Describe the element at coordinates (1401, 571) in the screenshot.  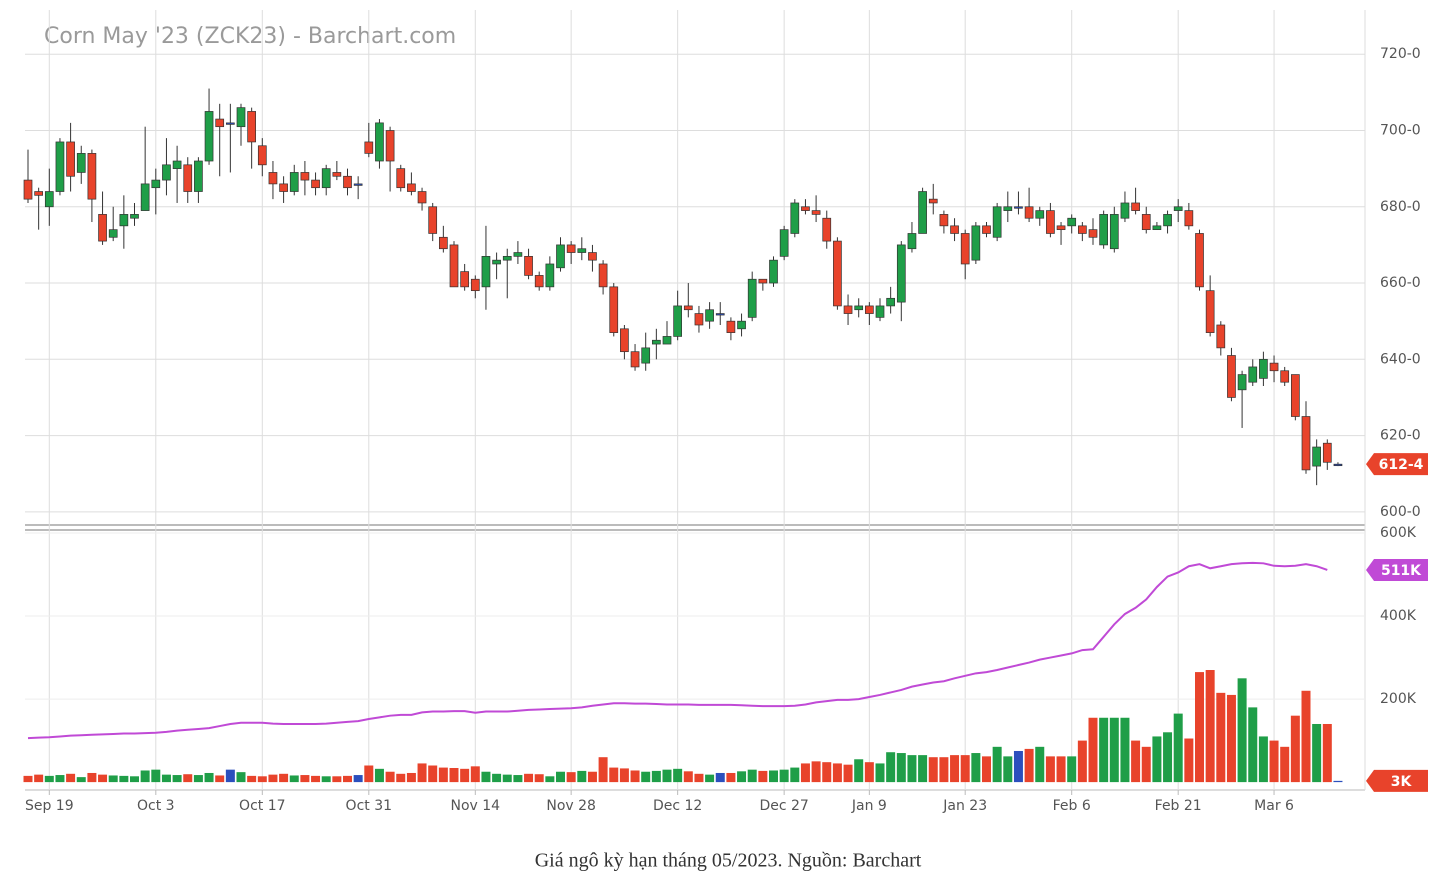
I see `open-interest-label: 511K` at that location.